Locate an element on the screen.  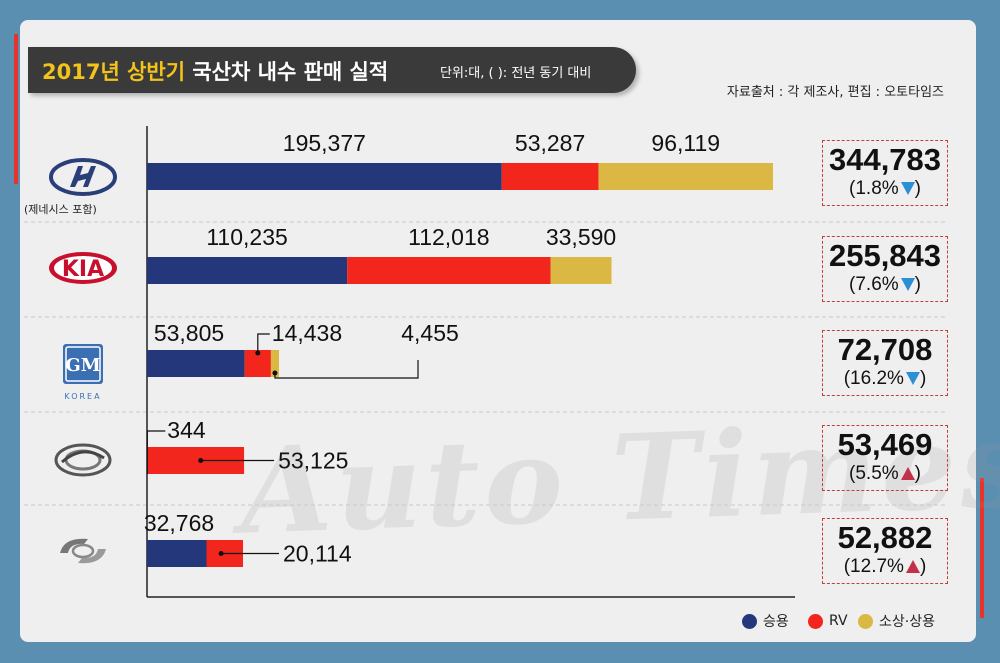
total-box: 255,843 (7.6%) is located at coordinates (885, 269).